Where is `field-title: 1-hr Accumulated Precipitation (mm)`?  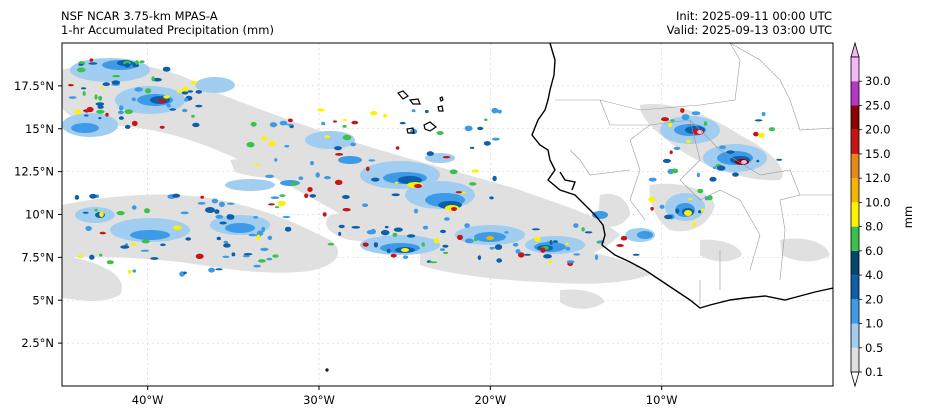
field-title: 1-hr Accumulated Precipitation (mm) is located at coordinates (167, 30).